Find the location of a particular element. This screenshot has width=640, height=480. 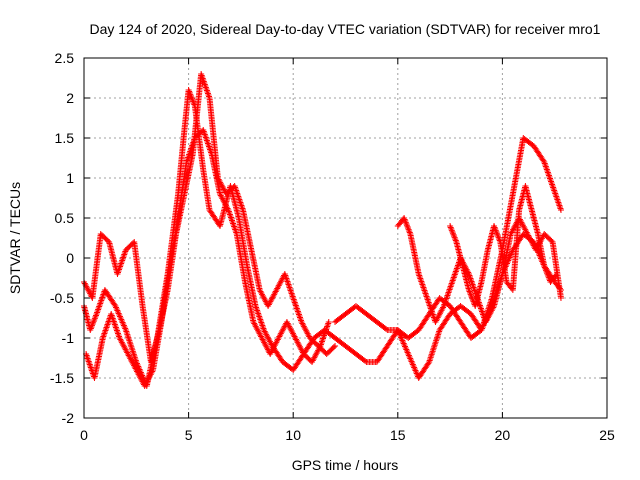

x-tick-label: 10 is located at coordinates (293, 435).